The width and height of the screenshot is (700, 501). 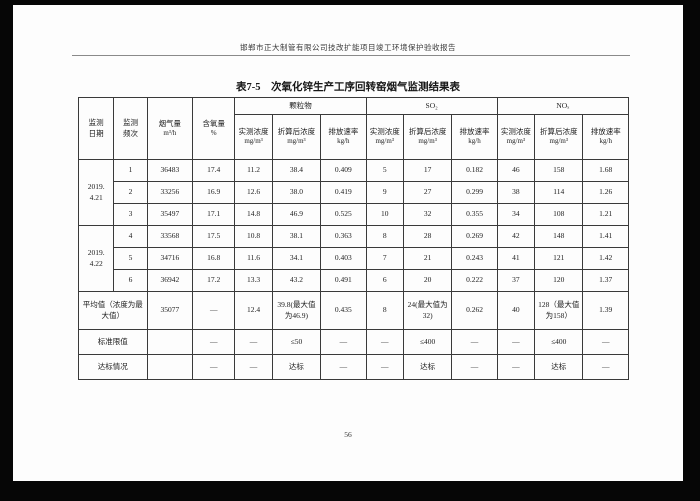 What do you see at coordinates (214, 192) in the screenshot?
I see `oxygen-cell: 16.9` at bounding box center [214, 192].